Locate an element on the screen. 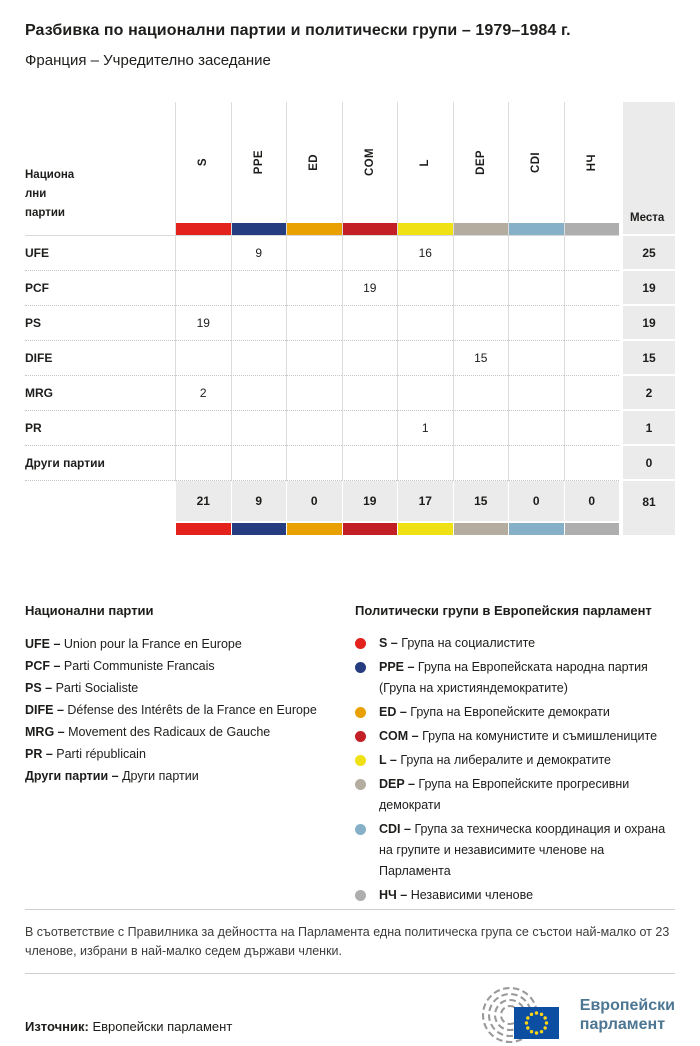 The image size is (700, 1046). table-row: PCF 19 19 is located at coordinates (350, 288).